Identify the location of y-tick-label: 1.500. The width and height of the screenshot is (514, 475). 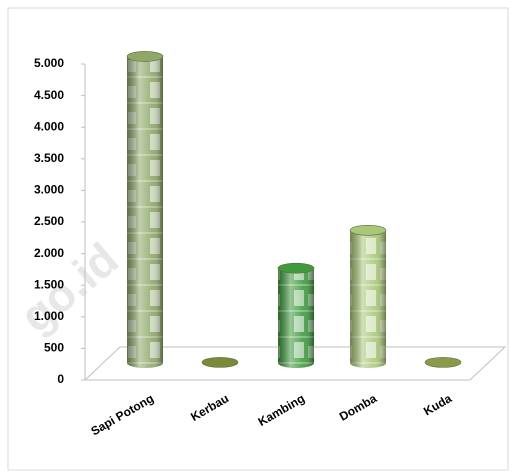
(49, 284).